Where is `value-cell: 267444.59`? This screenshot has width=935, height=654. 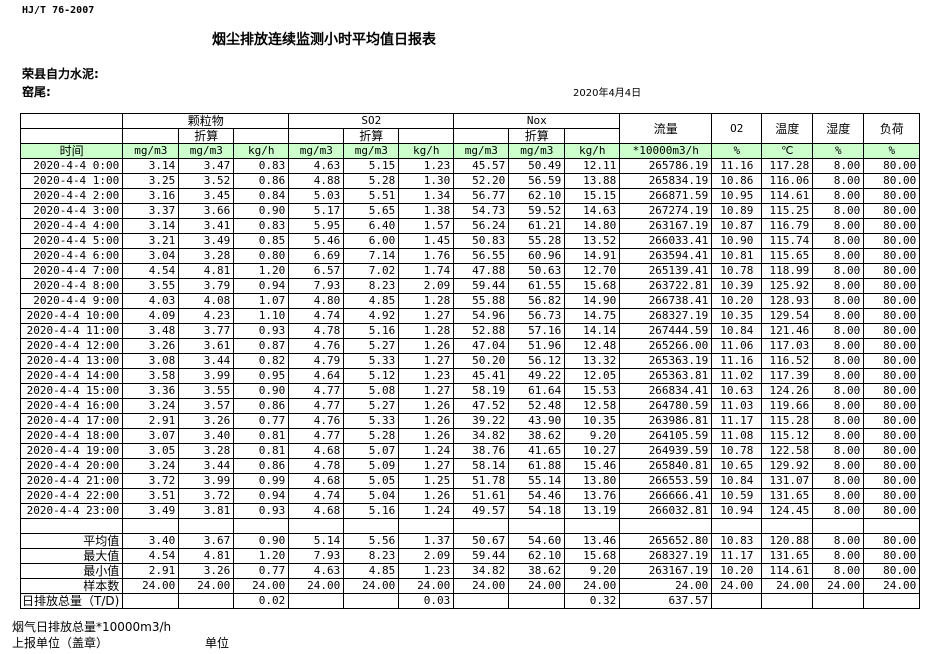 value-cell: 267444.59 is located at coordinates (666, 331).